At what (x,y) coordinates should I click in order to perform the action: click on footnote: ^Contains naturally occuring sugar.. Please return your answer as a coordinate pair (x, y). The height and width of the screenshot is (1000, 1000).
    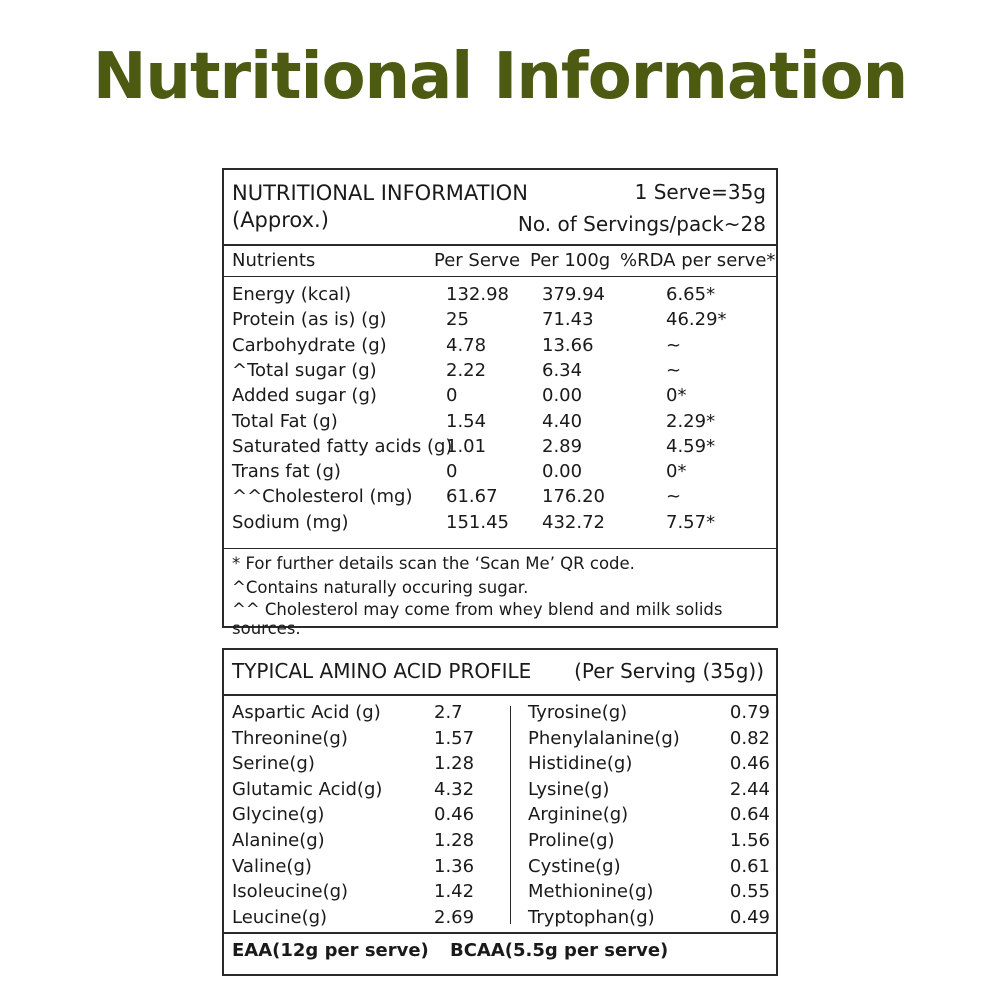
    Looking at the image, I should click on (380, 587).